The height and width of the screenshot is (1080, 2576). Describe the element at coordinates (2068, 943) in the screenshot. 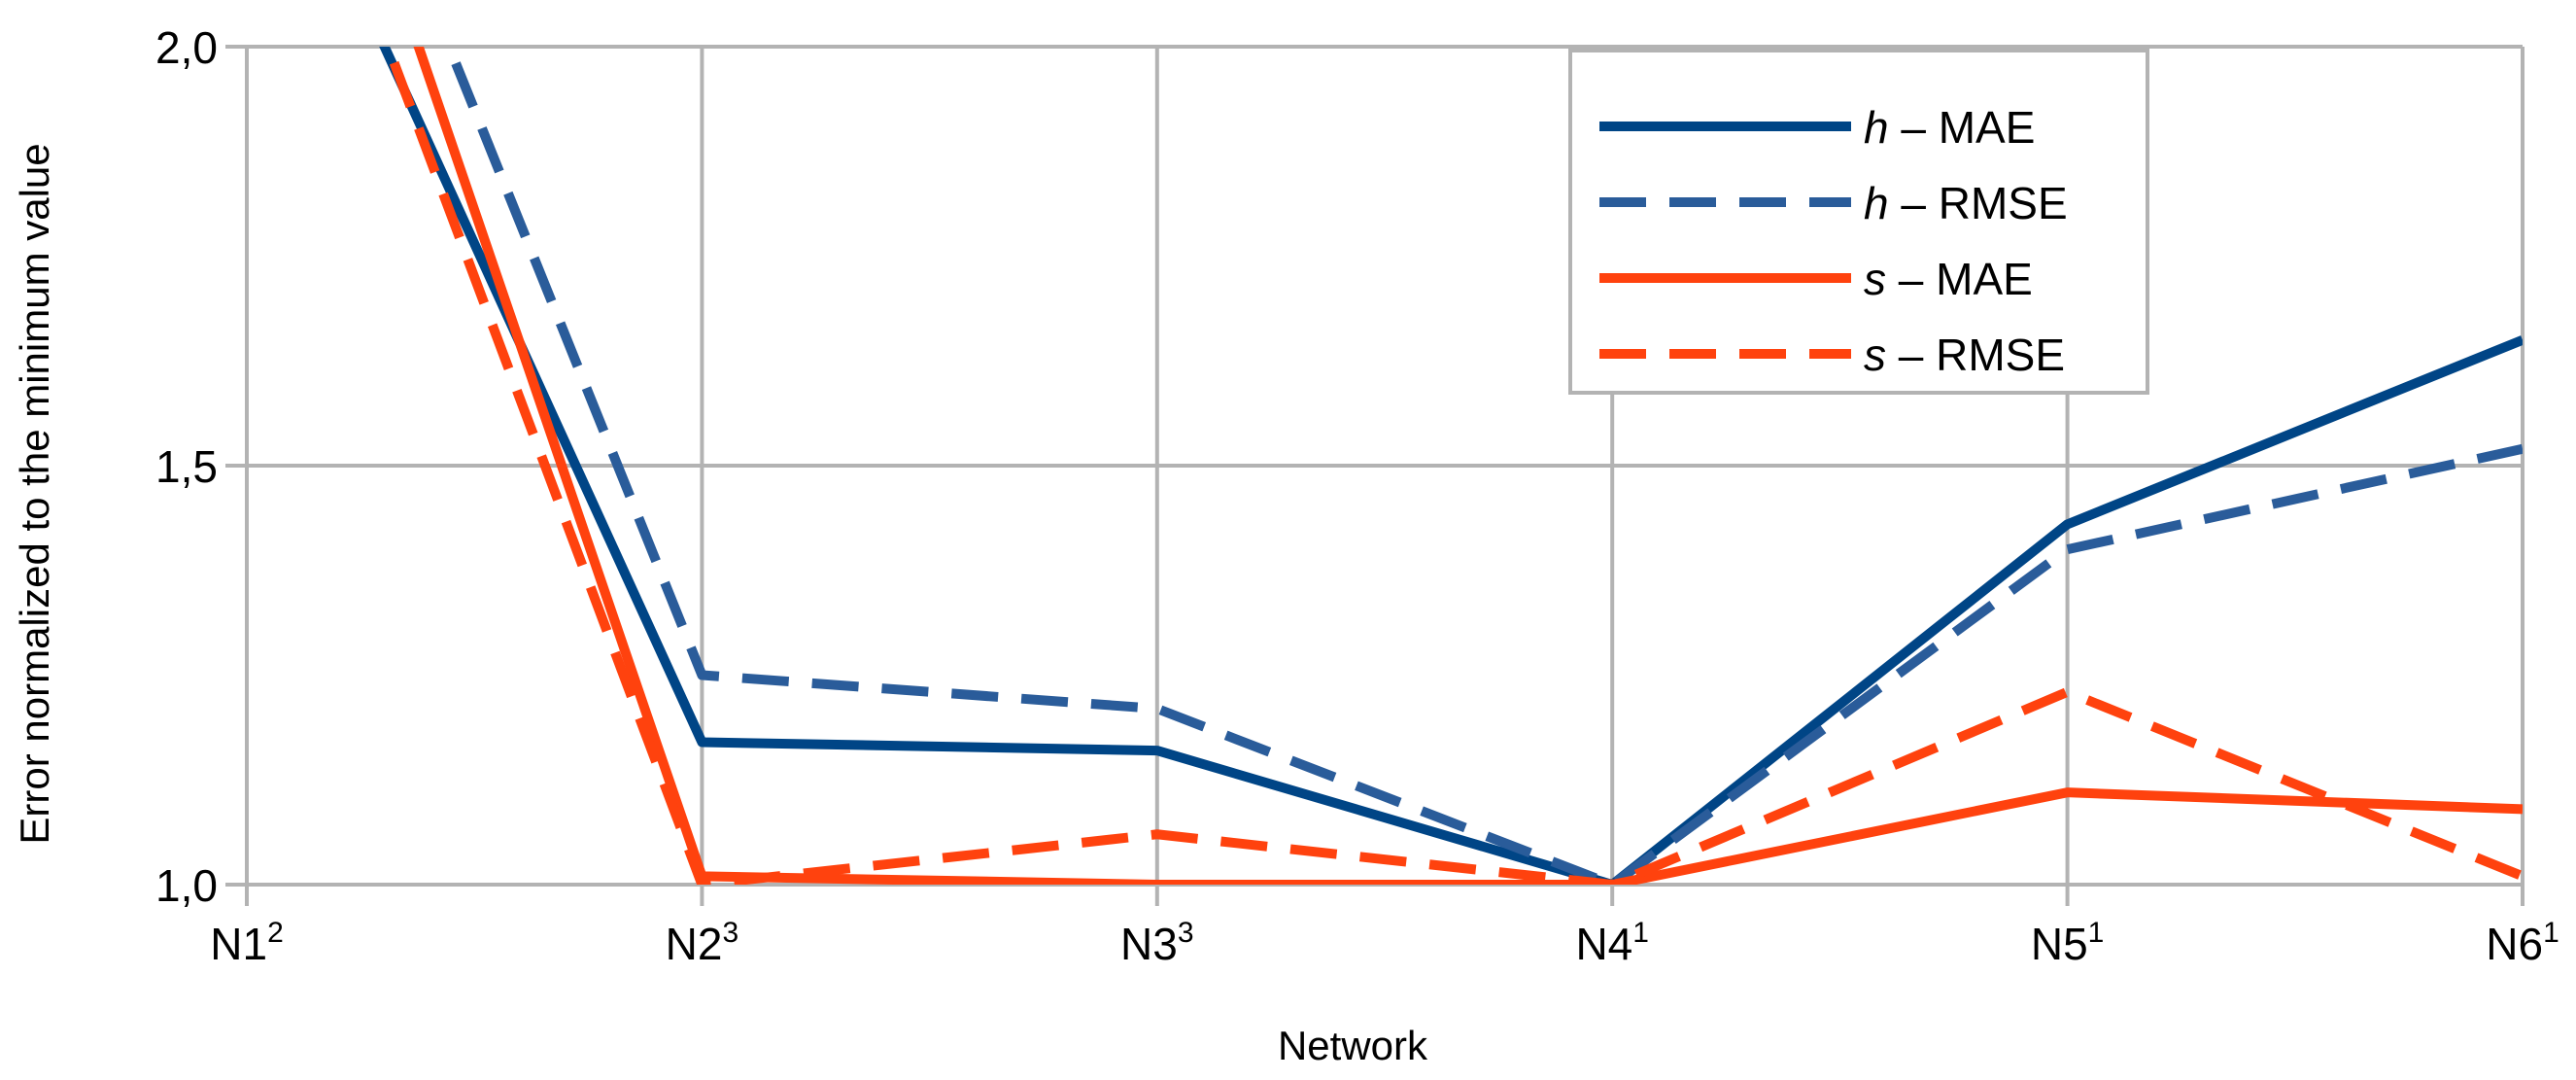

I see `x-tick-label: N51` at that location.